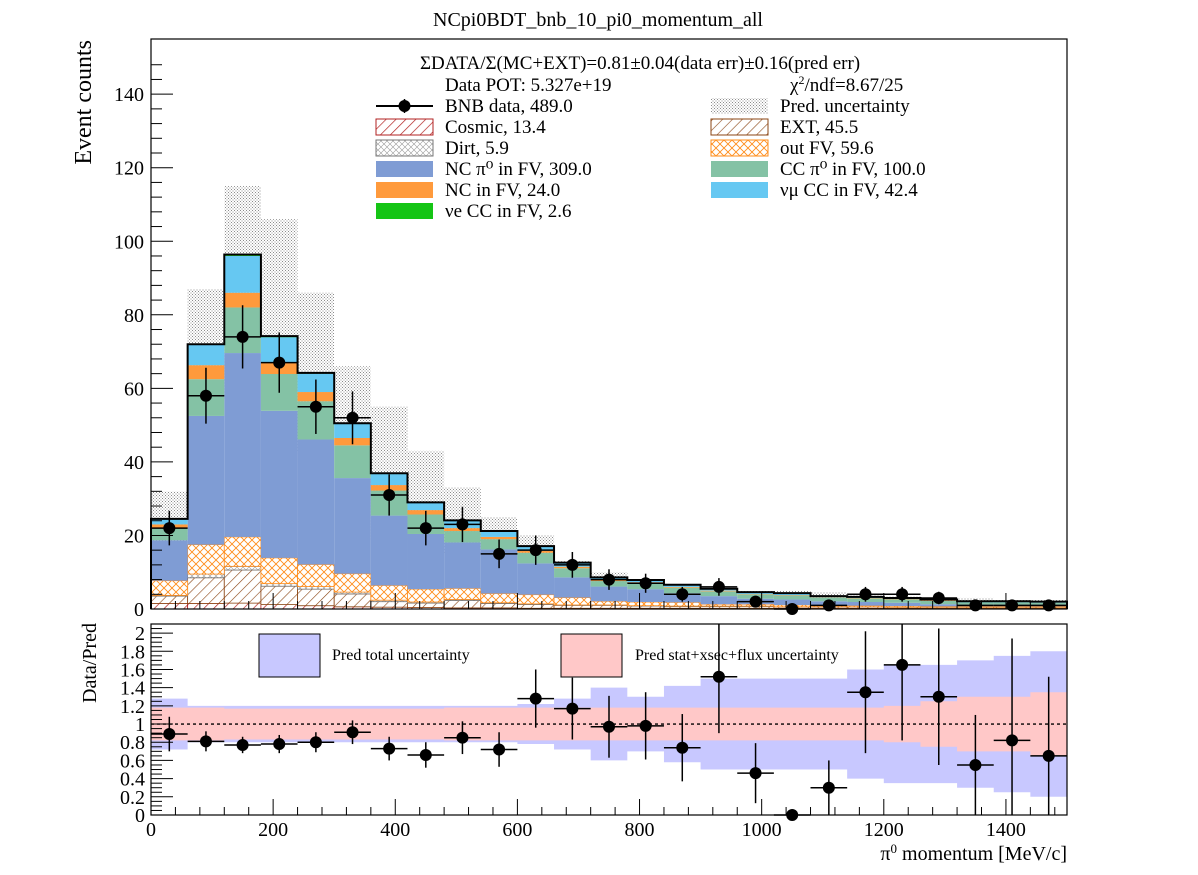 This screenshot has height=875, width=1198. What do you see at coordinates (853, 169) in the screenshot?
I see `legend-label-ccpi0: CC π⁰ in FV, 100.0` at bounding box center [853, 169].